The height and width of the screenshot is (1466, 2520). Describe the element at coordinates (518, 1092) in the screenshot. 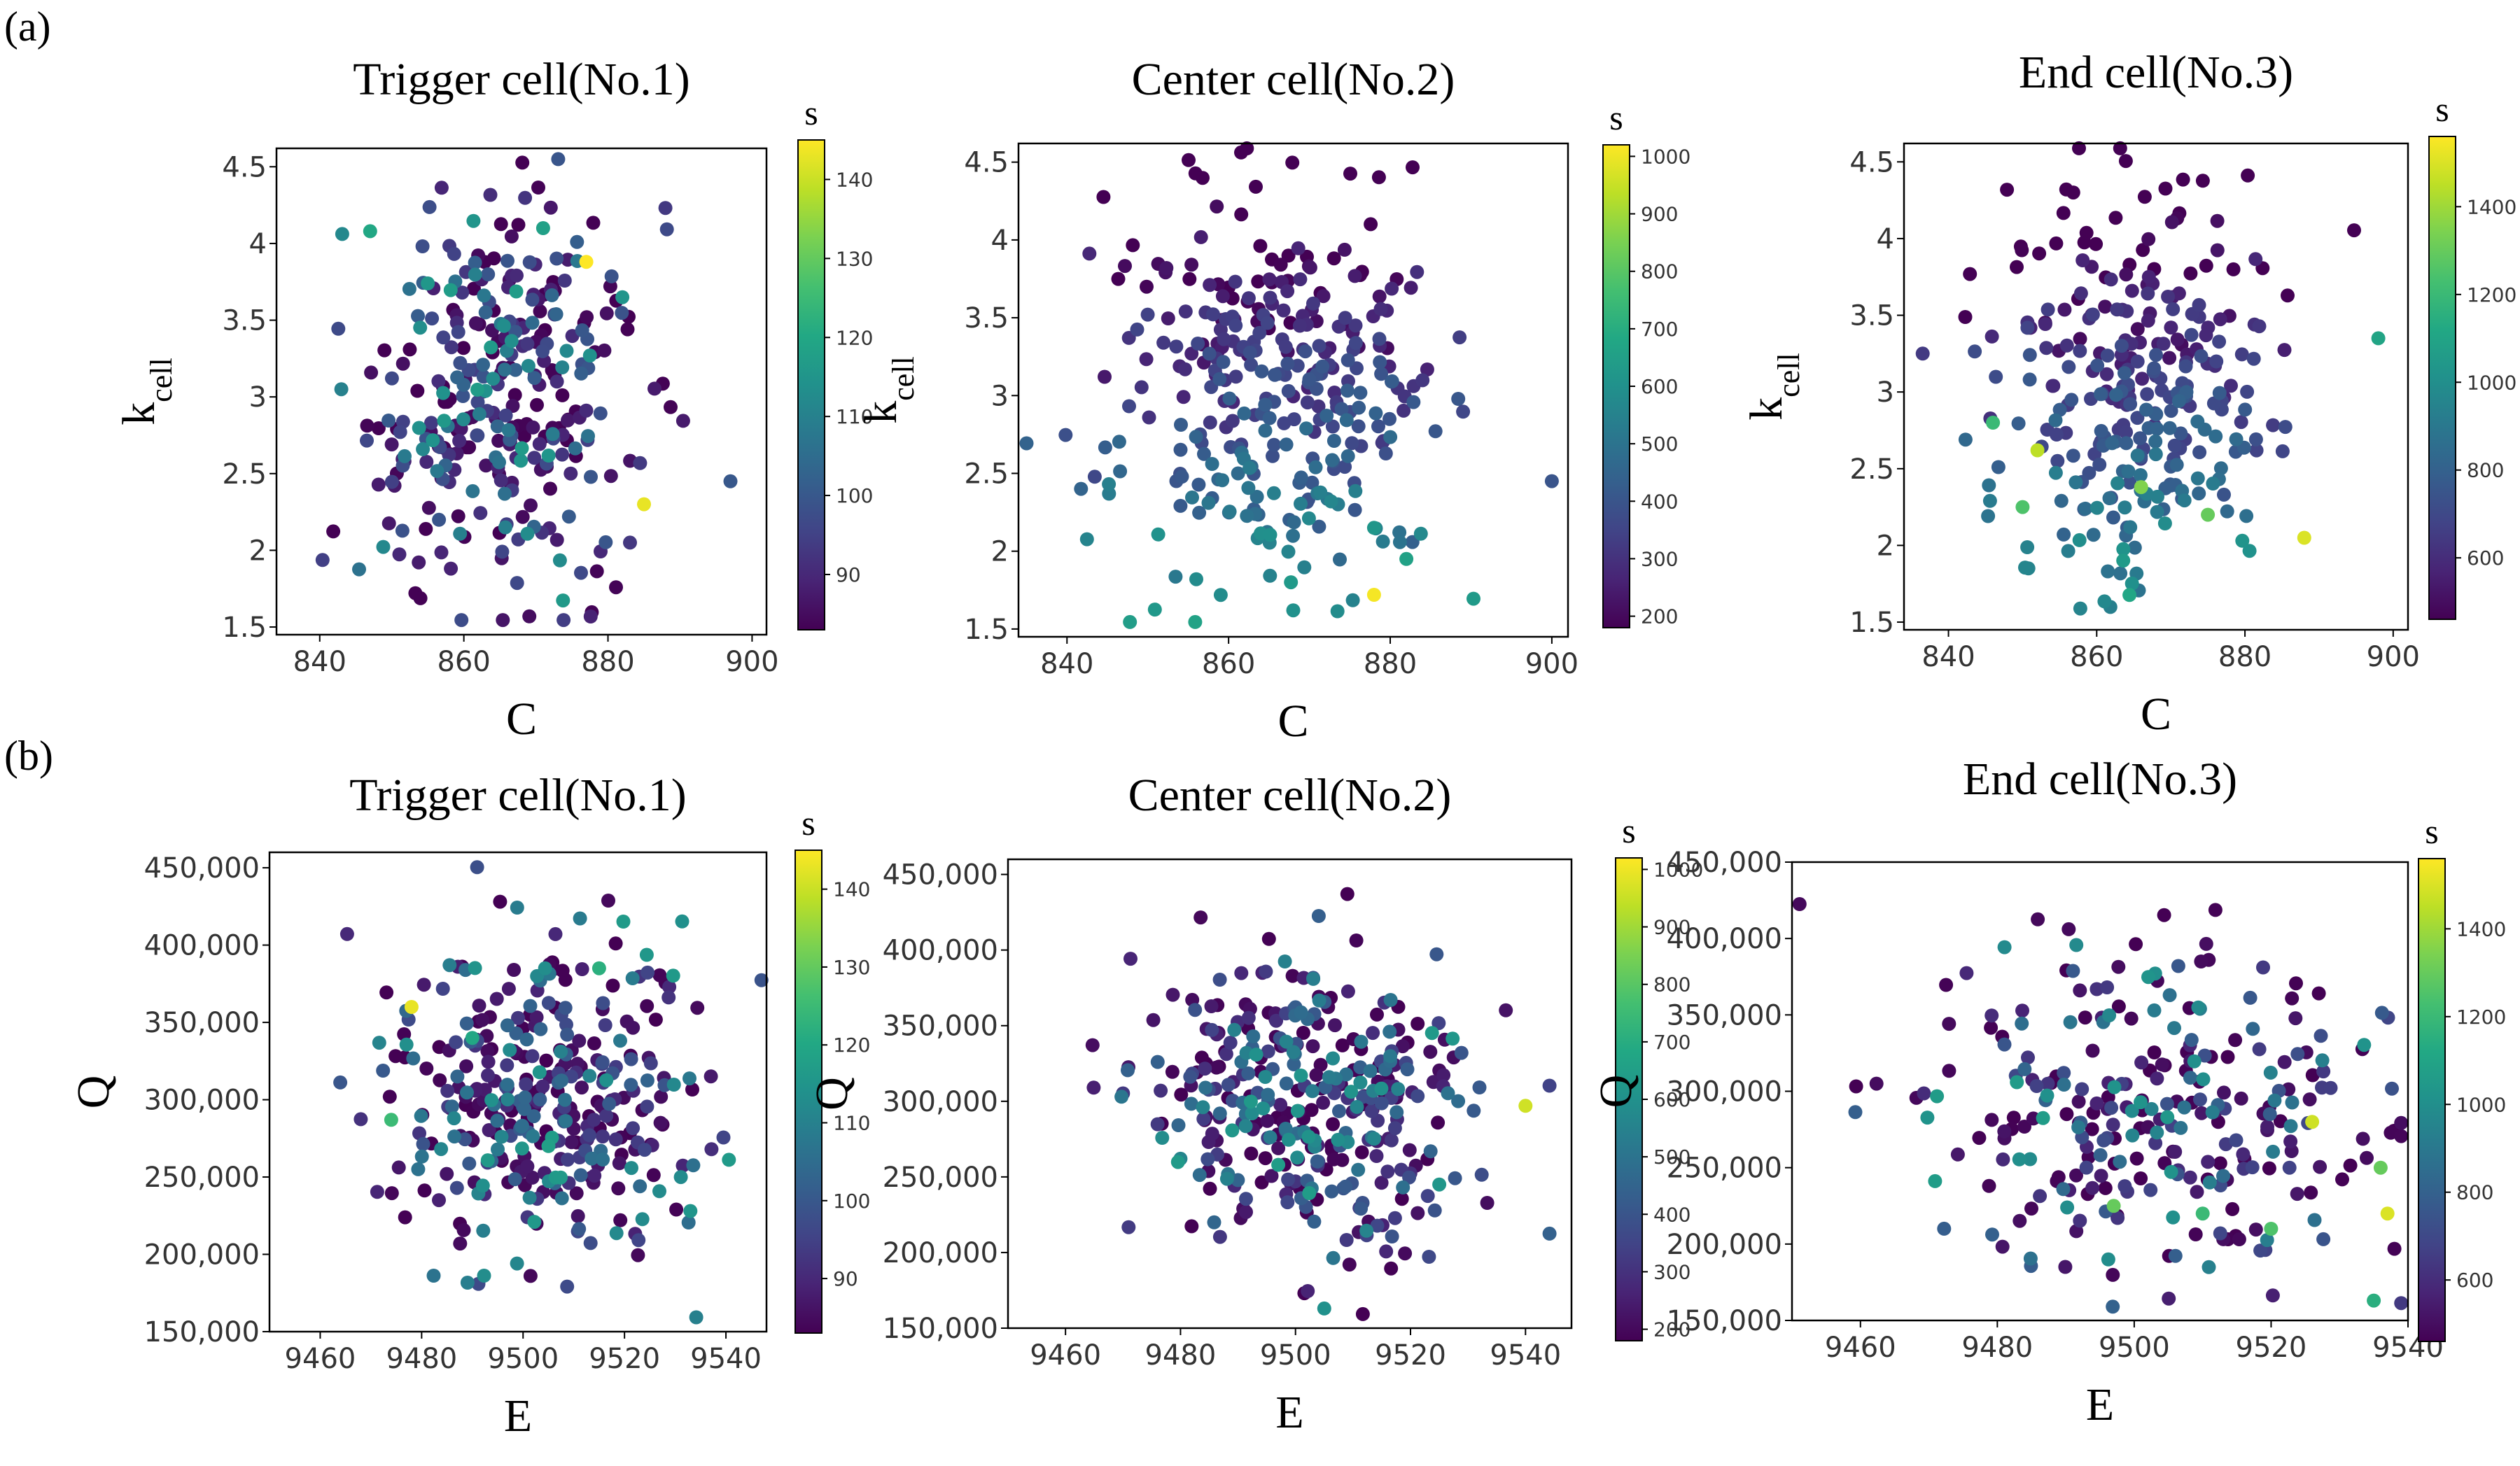

I see `plot-frame` at that location.